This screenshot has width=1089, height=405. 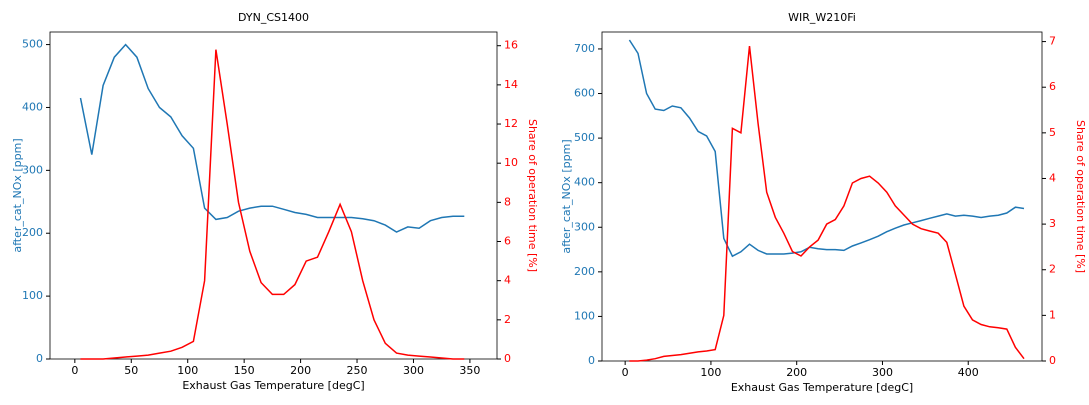 I want to click on y2-tick-label: 1, so click(x=1052, y=314).